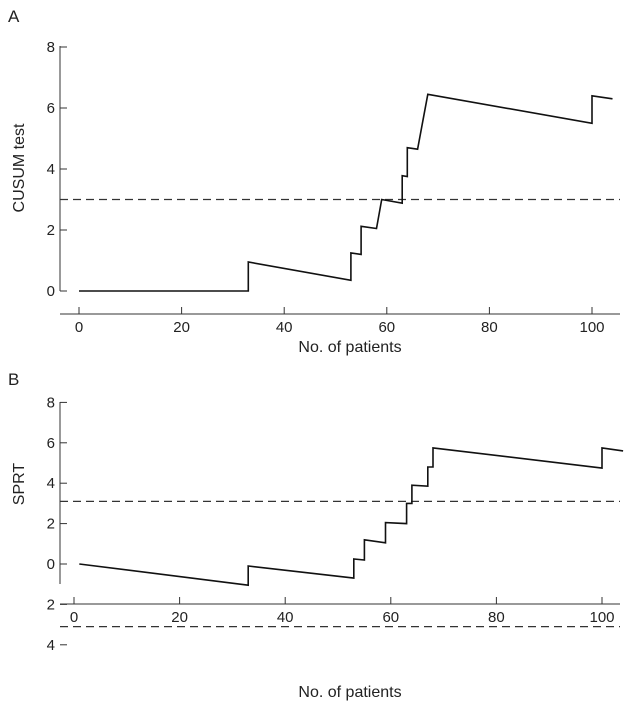 The height and width of the screenshot is (710, 633). What do you see at coordinates (13, 379) in the screenshot?
I see `panel-label: B` at bounding box center [13, 379].